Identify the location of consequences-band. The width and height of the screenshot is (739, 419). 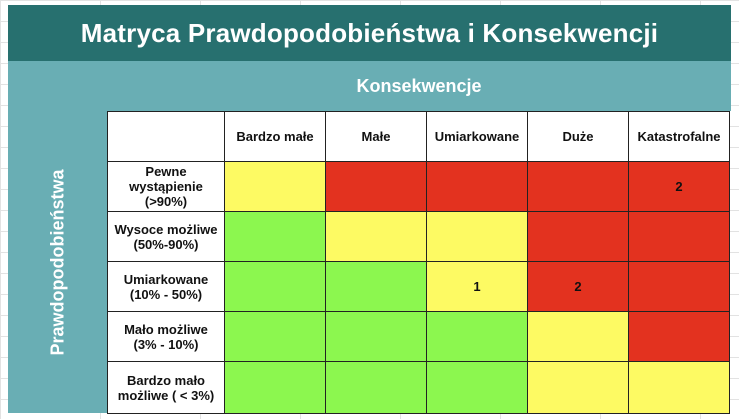
(369, 86).